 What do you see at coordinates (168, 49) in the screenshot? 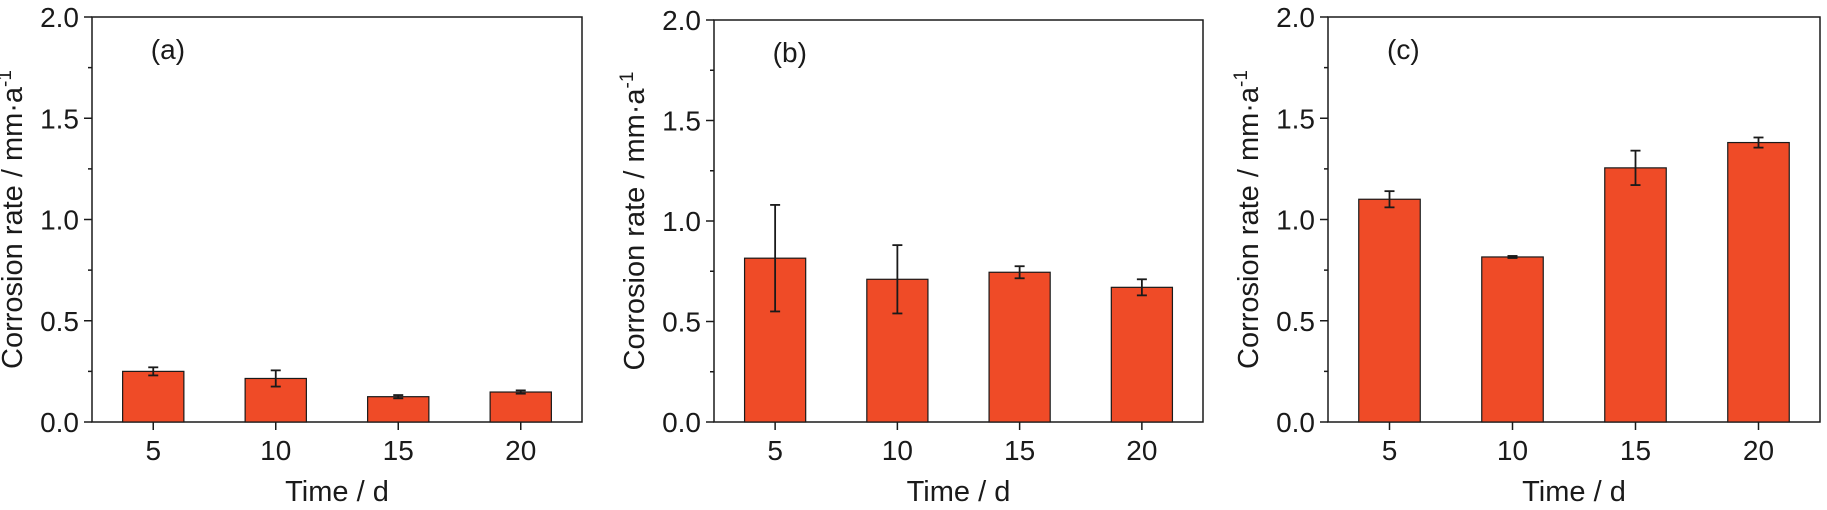
I see `panel-label: (a)` at bounding box center [168, 49].